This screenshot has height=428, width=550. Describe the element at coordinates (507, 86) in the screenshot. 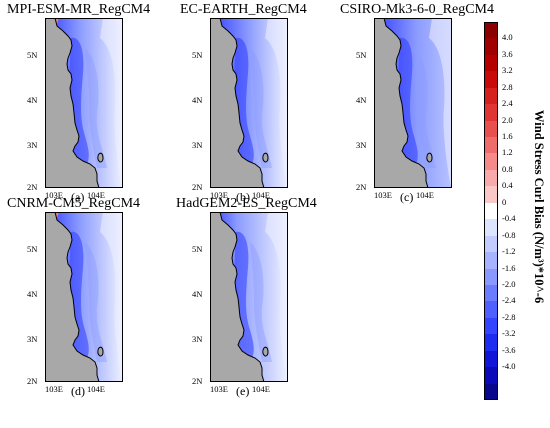

I see `colorbar-tick: 2.8` at that location.